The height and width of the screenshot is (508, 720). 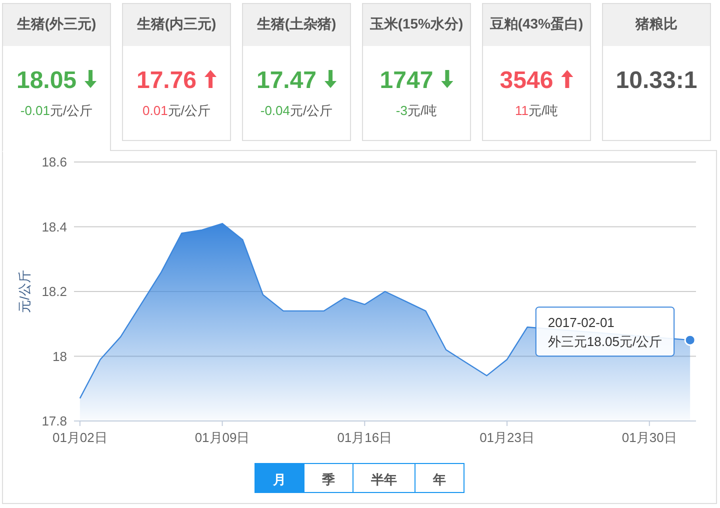 What do you see at coordinates (80, 437) in the screenshot?
I see `x-tick-label: 01月02日` at bounding box center [80, 437].